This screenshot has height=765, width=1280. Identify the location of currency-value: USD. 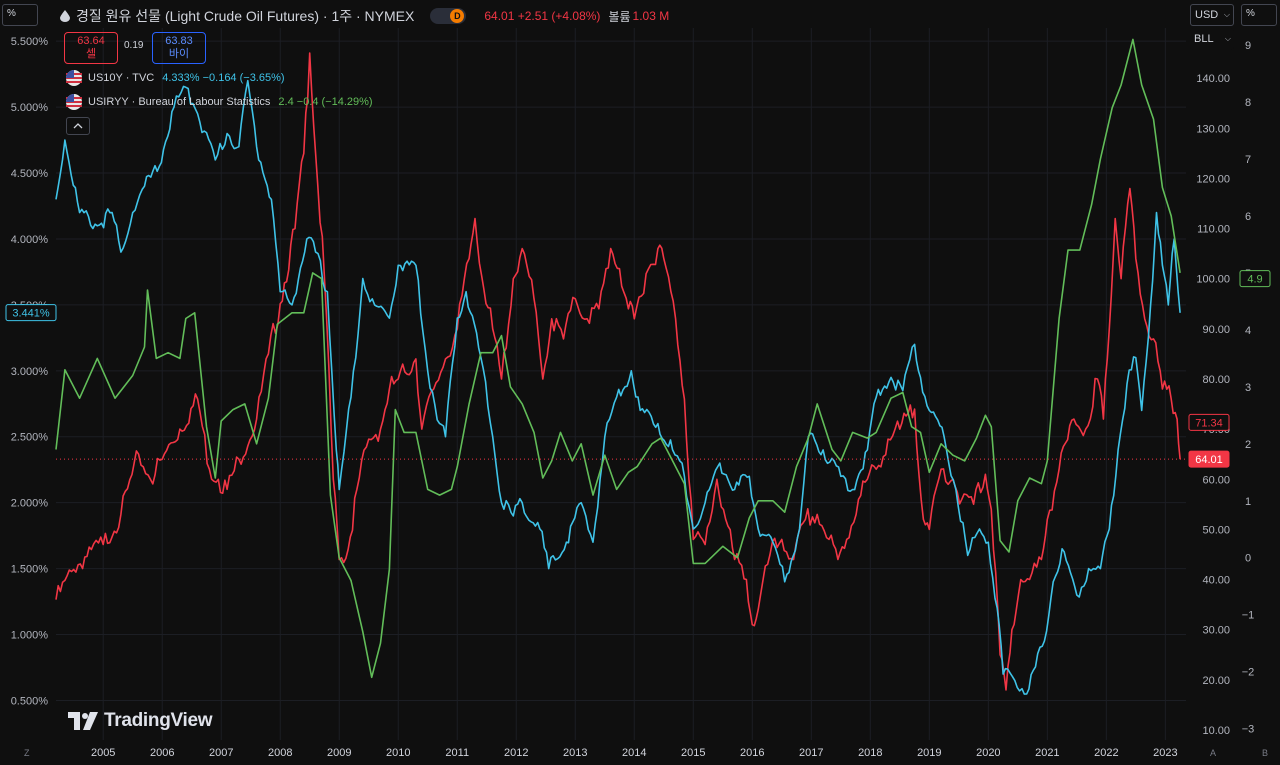
(1207, 15).